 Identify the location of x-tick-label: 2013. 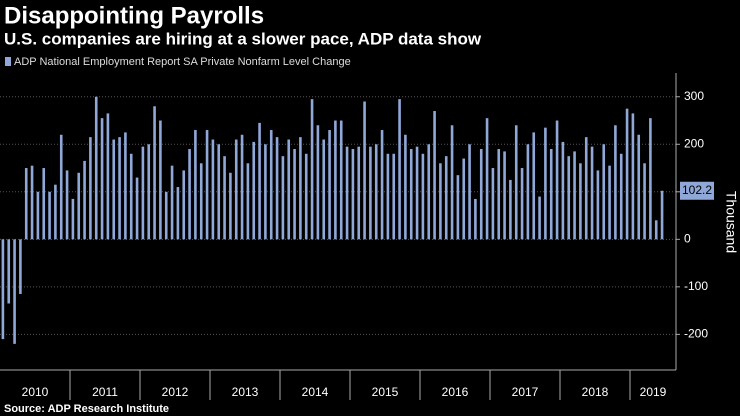
(245, 392).